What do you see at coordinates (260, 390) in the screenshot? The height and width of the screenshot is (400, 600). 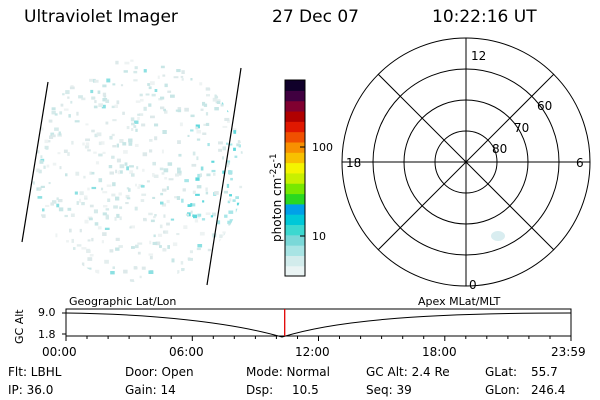 I see `status-dsp-label: Dsp:` at bounding box center [260, 390].